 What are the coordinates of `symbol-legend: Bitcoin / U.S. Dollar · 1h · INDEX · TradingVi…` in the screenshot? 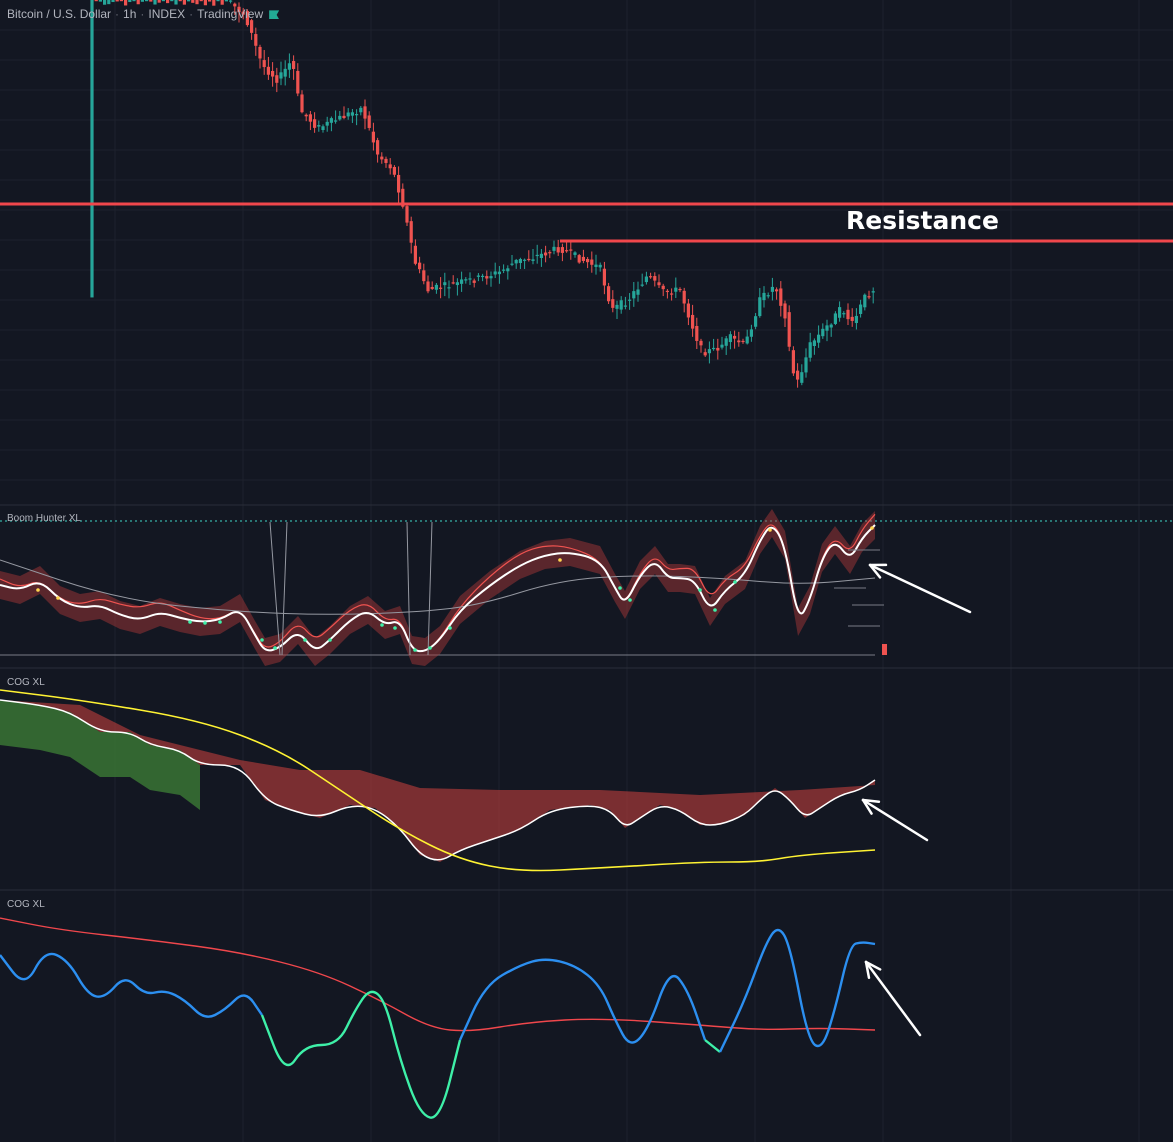 It's located at (143, 14).